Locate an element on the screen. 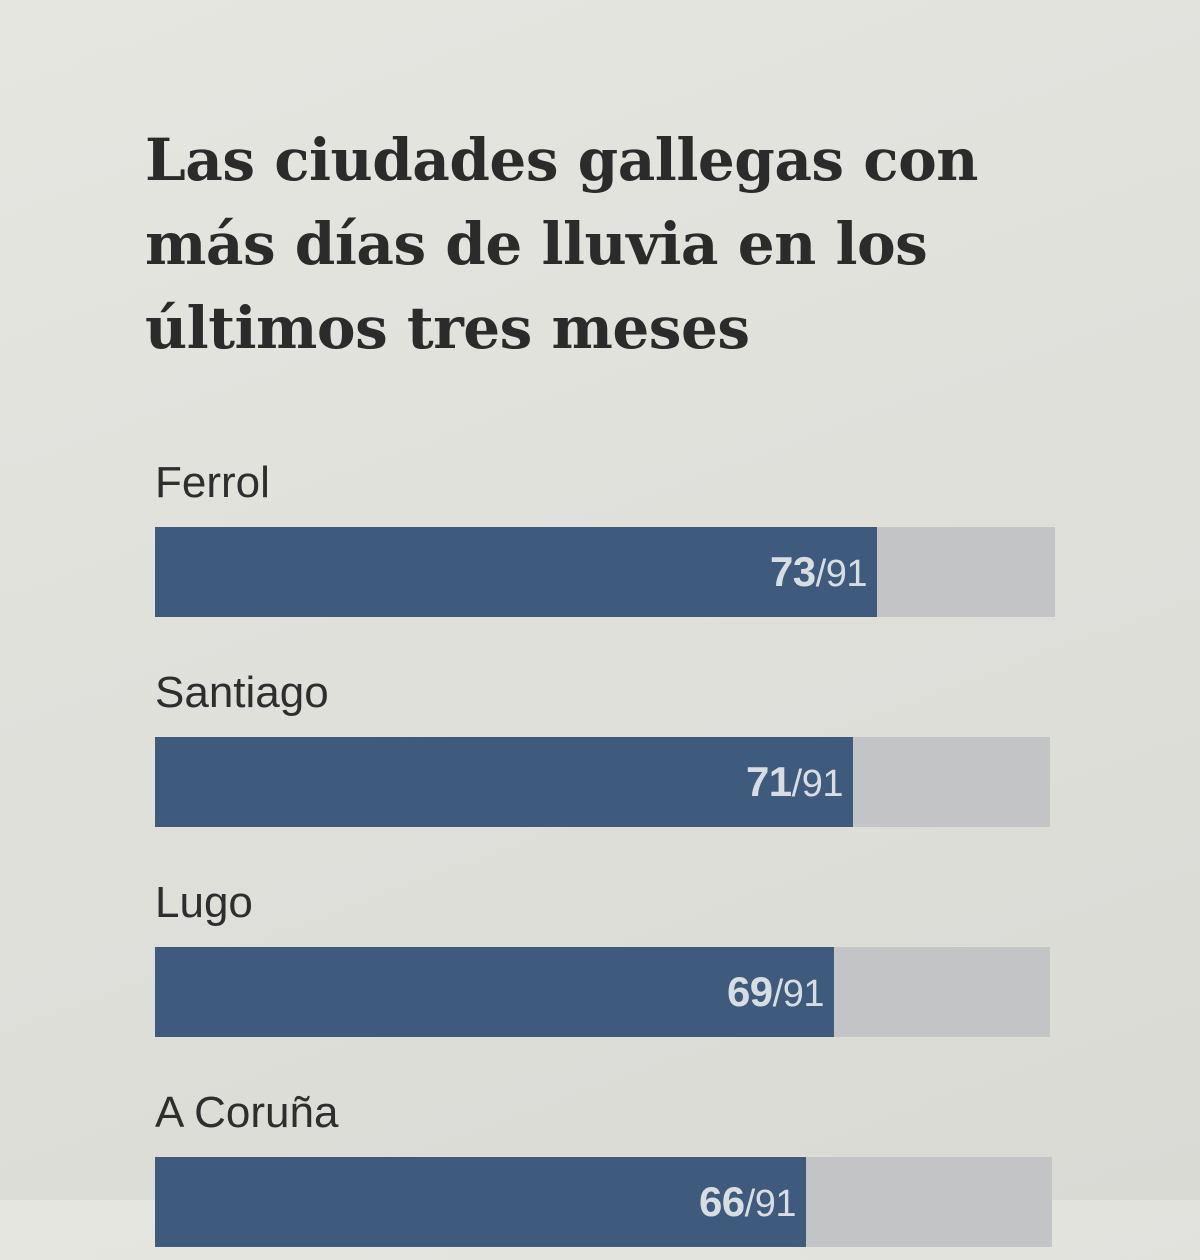  bar-row: Ferrol 73/91 is located at coordinates (605, 542).